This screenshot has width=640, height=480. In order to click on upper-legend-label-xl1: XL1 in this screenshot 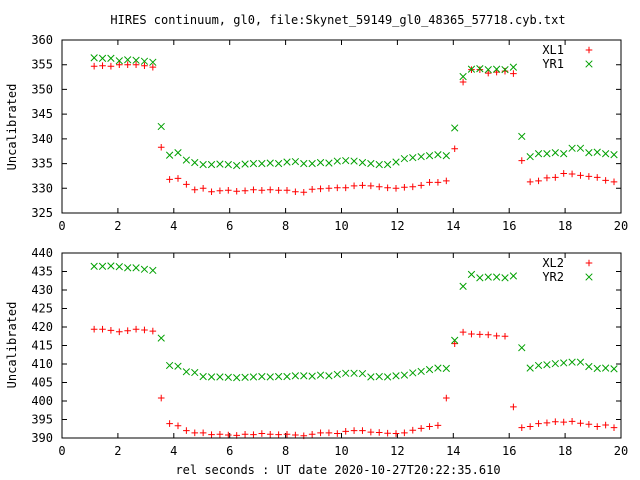, I will do `click(553, 50)`.